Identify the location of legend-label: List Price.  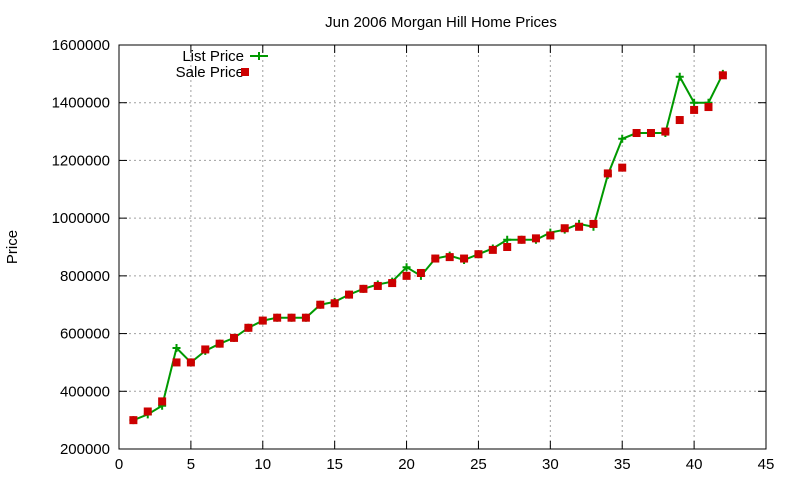
(213, 56).